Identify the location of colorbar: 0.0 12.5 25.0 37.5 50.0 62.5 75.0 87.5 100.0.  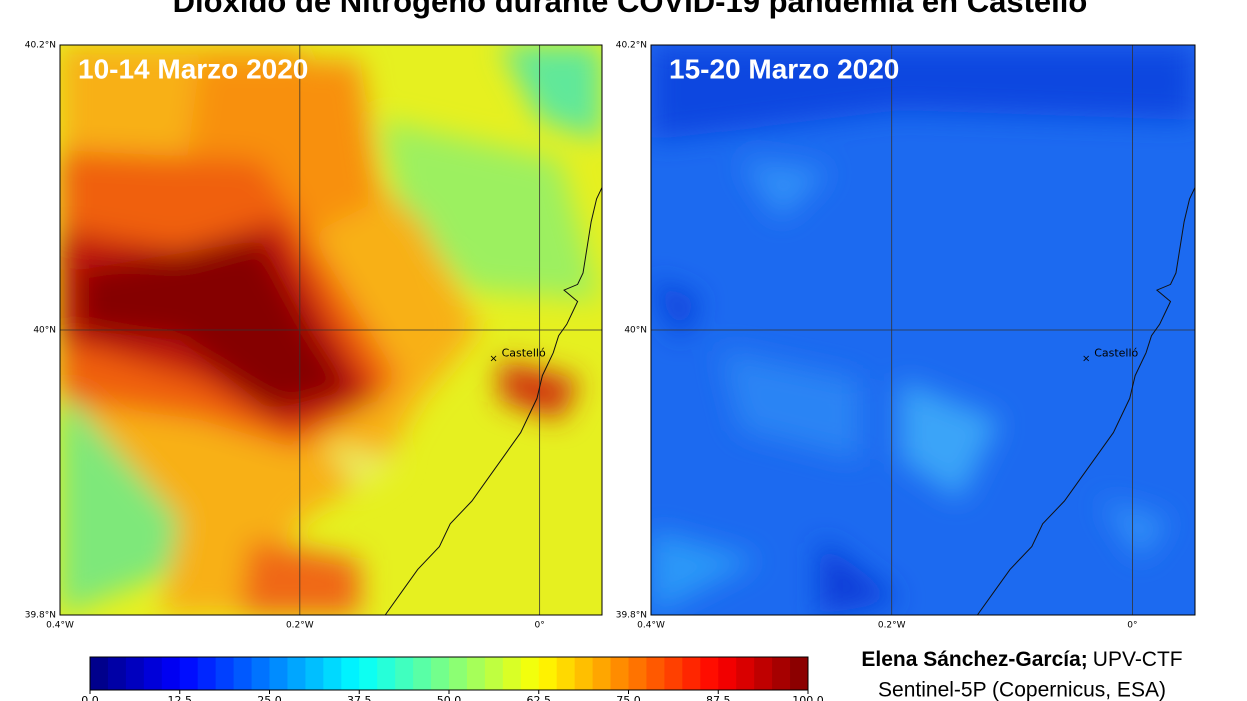
(452, 678).